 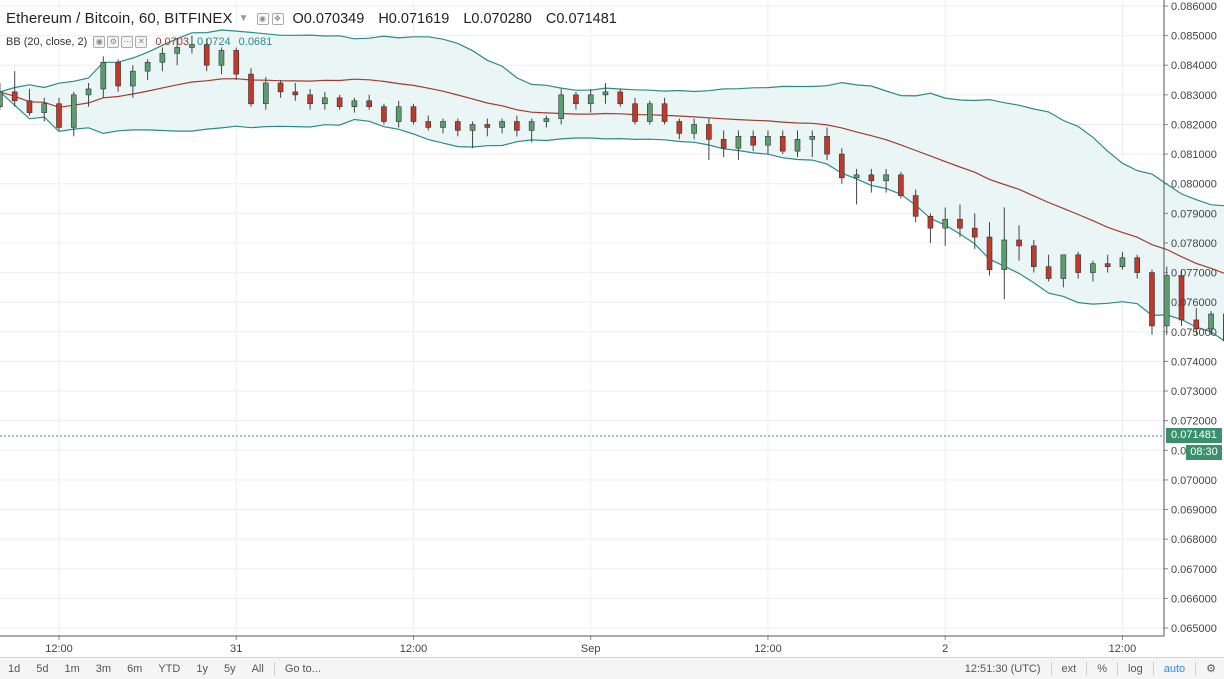 What do you see at coordinates (1194, 570) in the screenshot?
I see `y-tick-label: 0.067000` at bounding box center [1194, 570].